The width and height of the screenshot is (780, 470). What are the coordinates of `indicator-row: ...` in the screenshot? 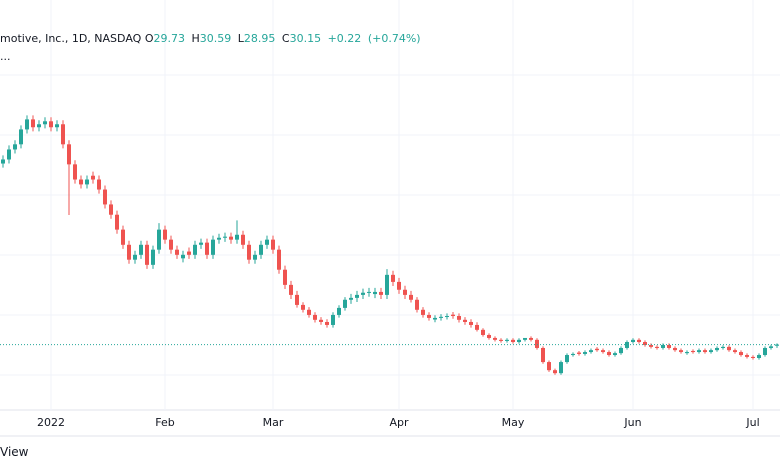 It's located at (5, 56).